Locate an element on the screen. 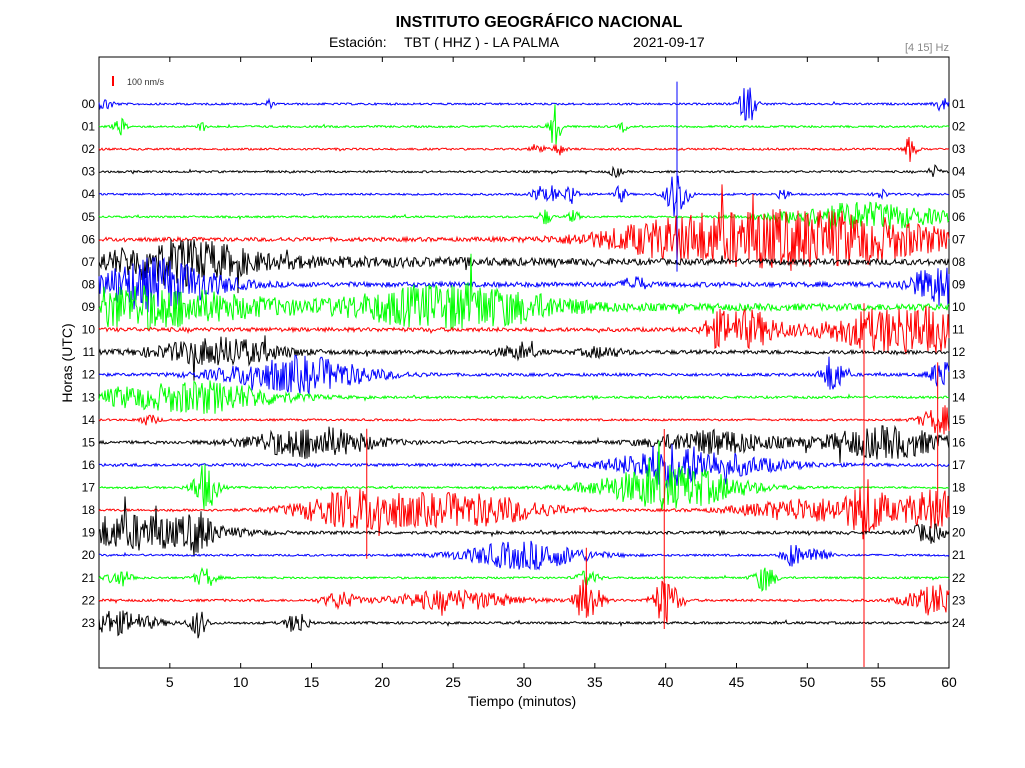 This screenshot has height=768, width=1025. x-tick-label: 45 is located at coordinates (737, 682).